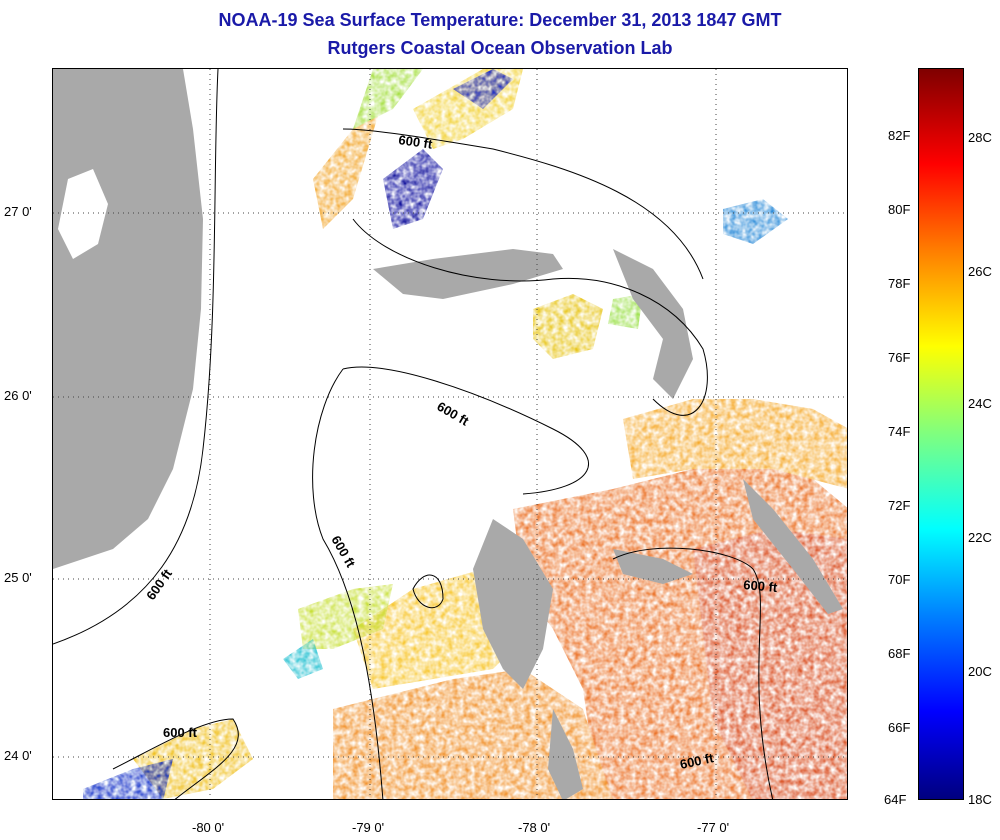 The height and width of the screenshot is (840, 1000). I want to click on colorbar, so click(941, 434).